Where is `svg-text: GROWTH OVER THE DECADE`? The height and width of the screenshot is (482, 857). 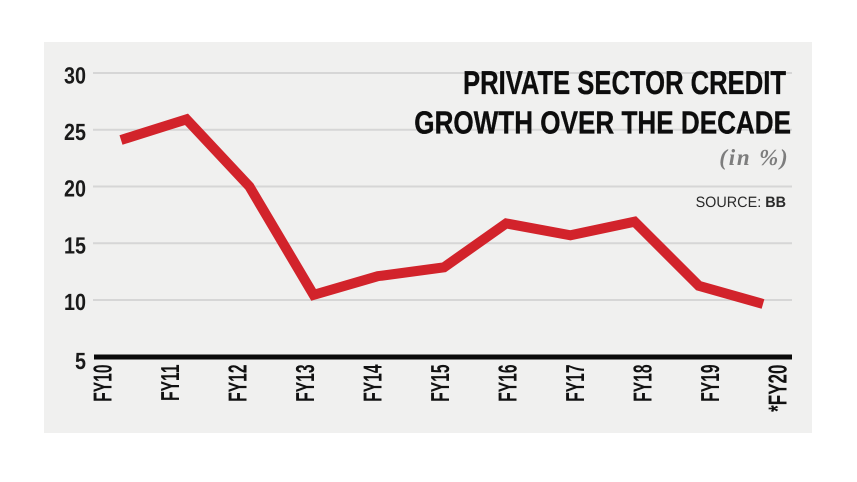
svg-text: GROWTH OVER THE DECADE is located at coordinates (602, 123).